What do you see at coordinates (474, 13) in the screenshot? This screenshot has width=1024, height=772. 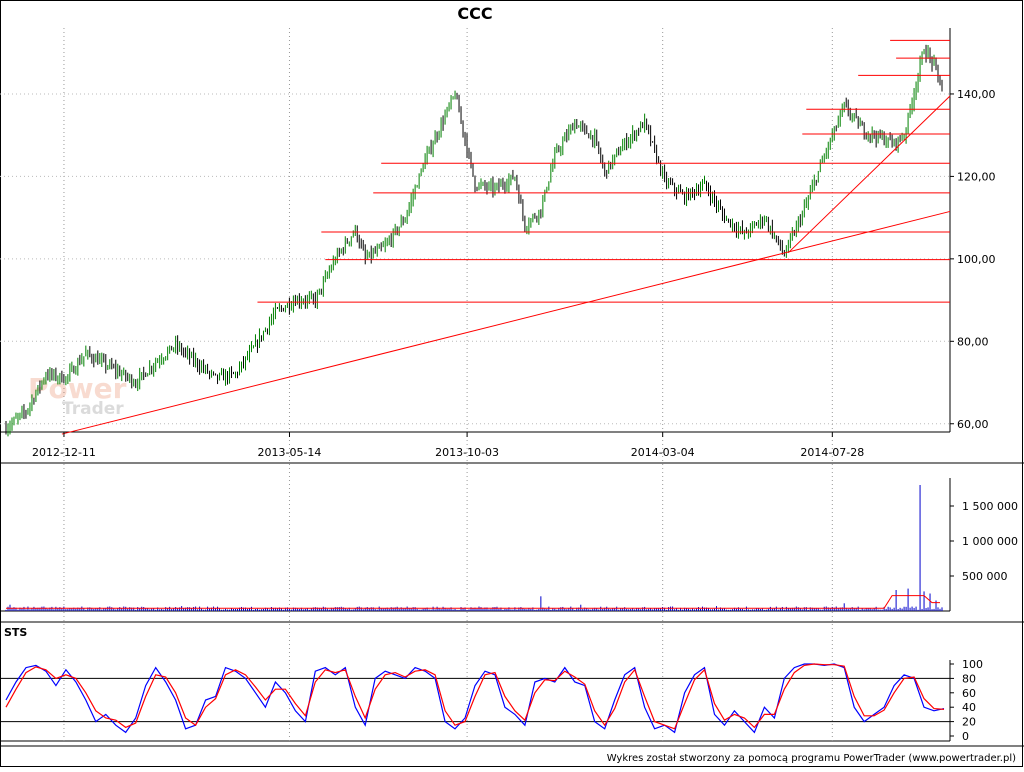 I see `chart-title: CCC` at bounding box center [474, 13].